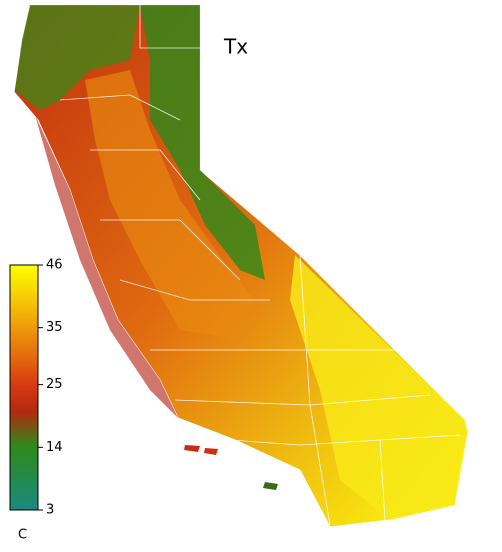 The image size is (502, 552). I want to click on colorbar-tick-label: 3, so click(50, 510).